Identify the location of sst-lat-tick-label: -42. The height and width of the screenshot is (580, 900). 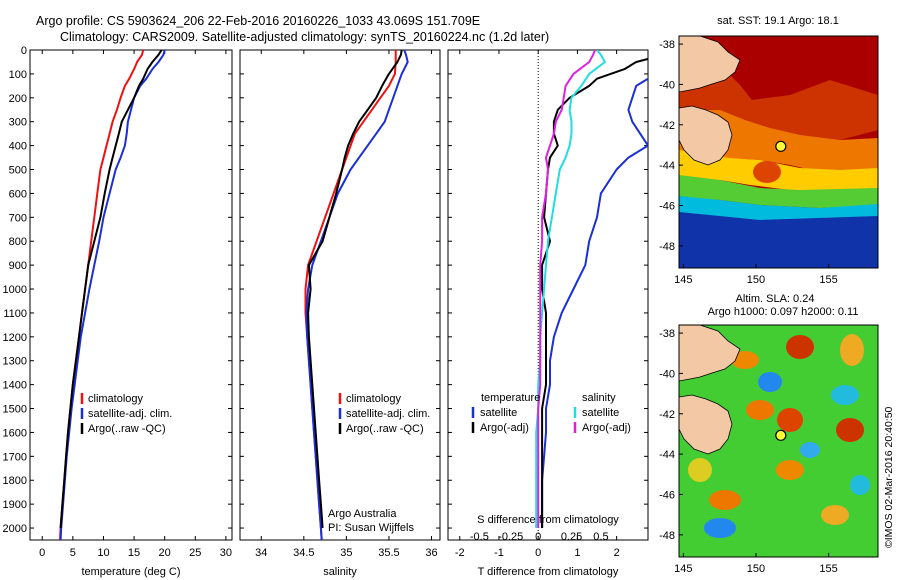
(667, 126).